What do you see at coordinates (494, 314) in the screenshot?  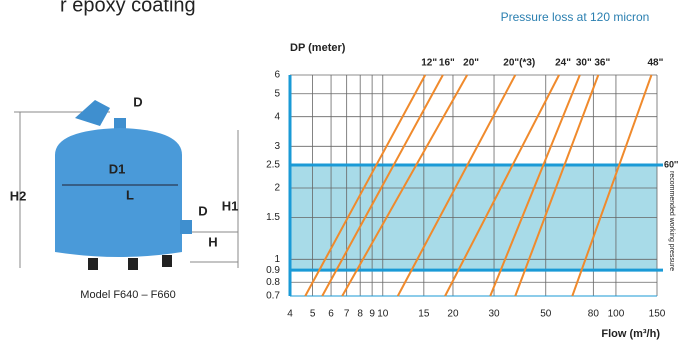 I see `x-tick-label: 30` at bounding box center [494, 314].